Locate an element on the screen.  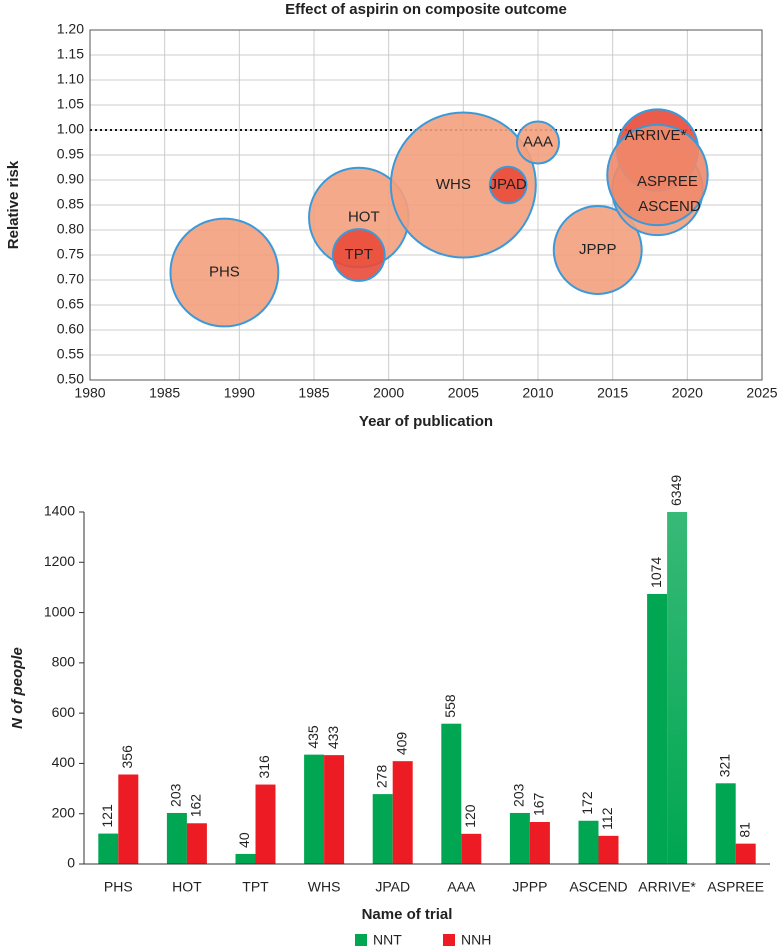
x-tick-label: 2020 is located at coordinates (687, 393).